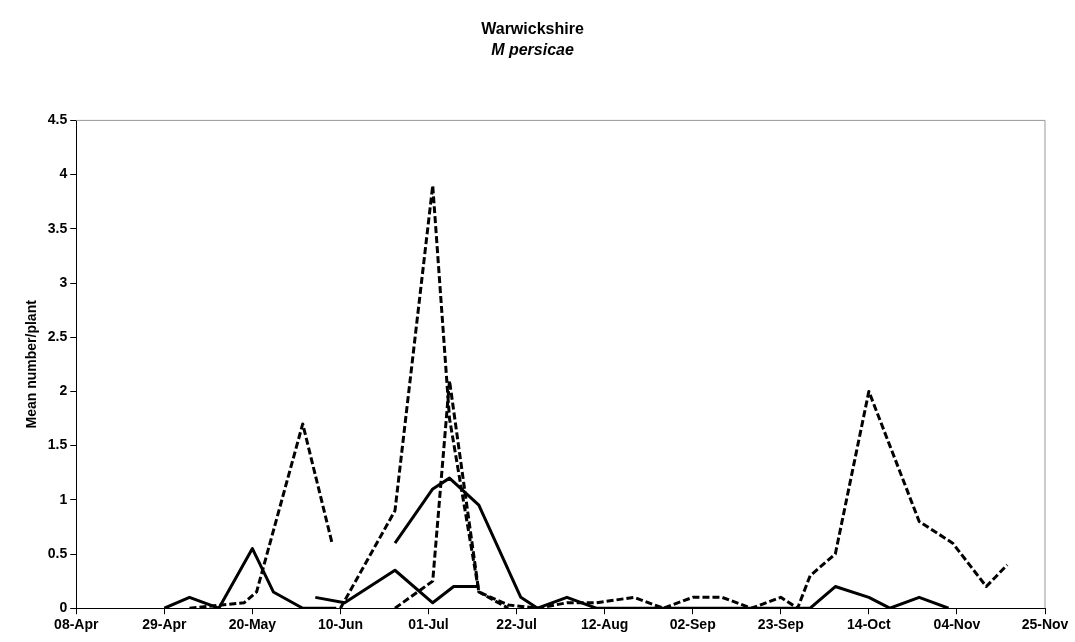 This screenshot has height=642, width=1075. I want to click on y-tick-label: 0.5, so click(57, 552).